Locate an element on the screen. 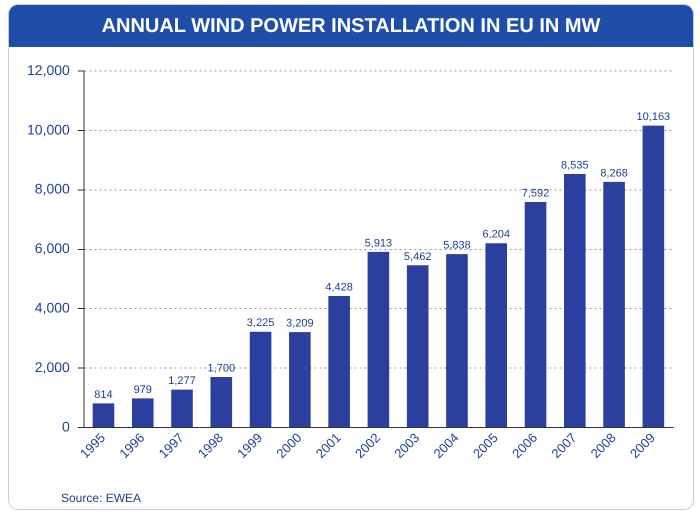 The height and width of the screenshot is (514, 700). data-label: 7,592 is located at coordinates (536, 193).